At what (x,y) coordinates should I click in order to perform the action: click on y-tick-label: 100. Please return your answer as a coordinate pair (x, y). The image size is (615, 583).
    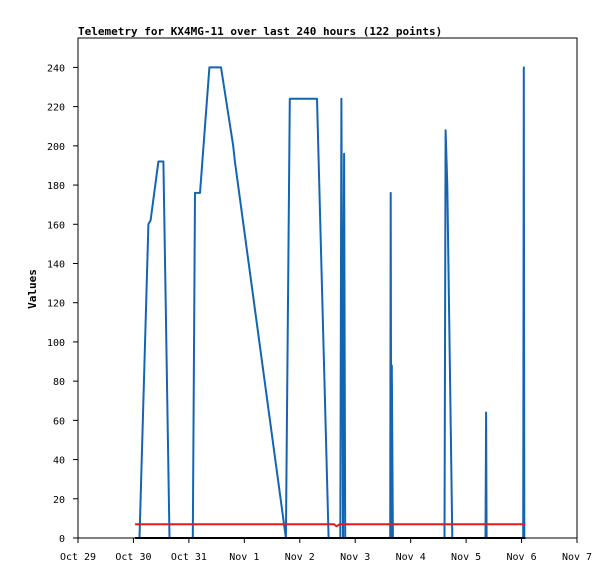
    Looking at the image, I should click on (56, 343).